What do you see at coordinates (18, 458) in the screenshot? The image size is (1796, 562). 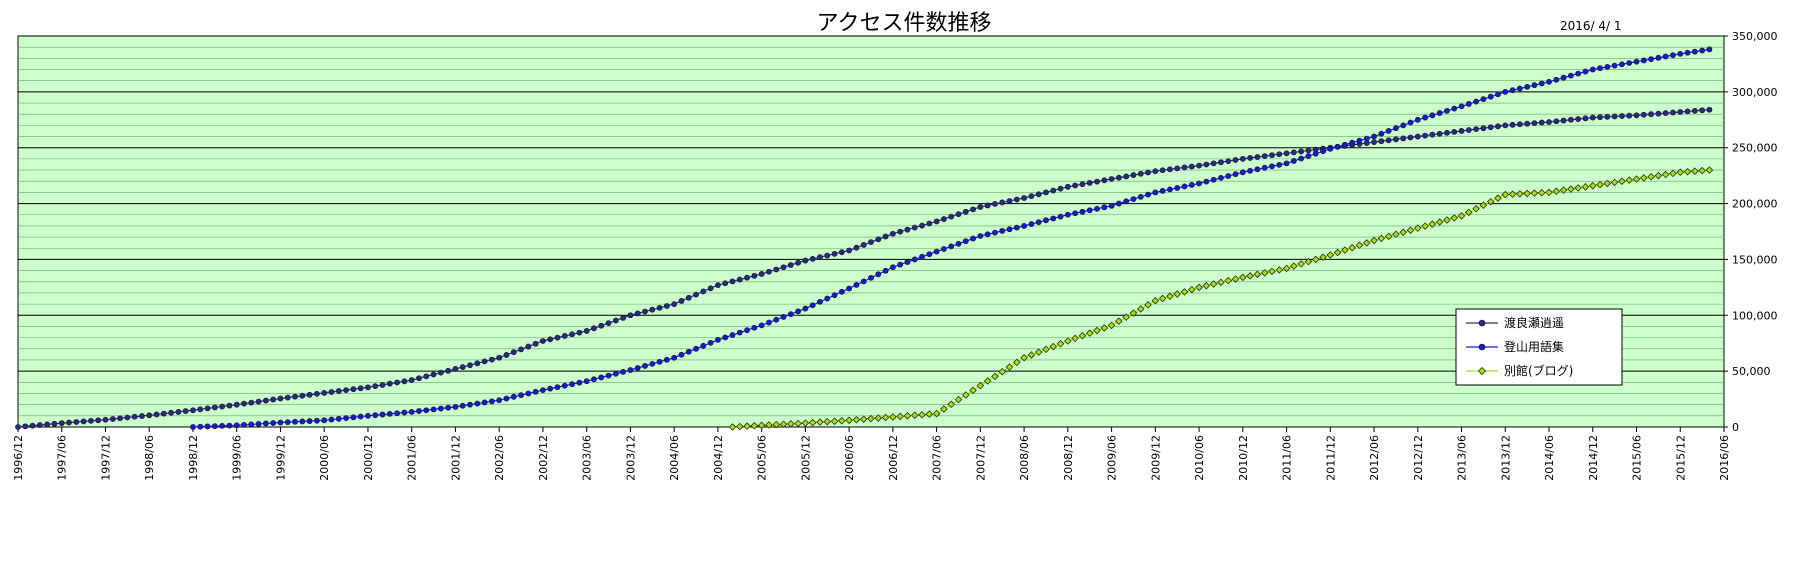 I see `x-tick-label: 1996/12` at bounding box center [18, 458].